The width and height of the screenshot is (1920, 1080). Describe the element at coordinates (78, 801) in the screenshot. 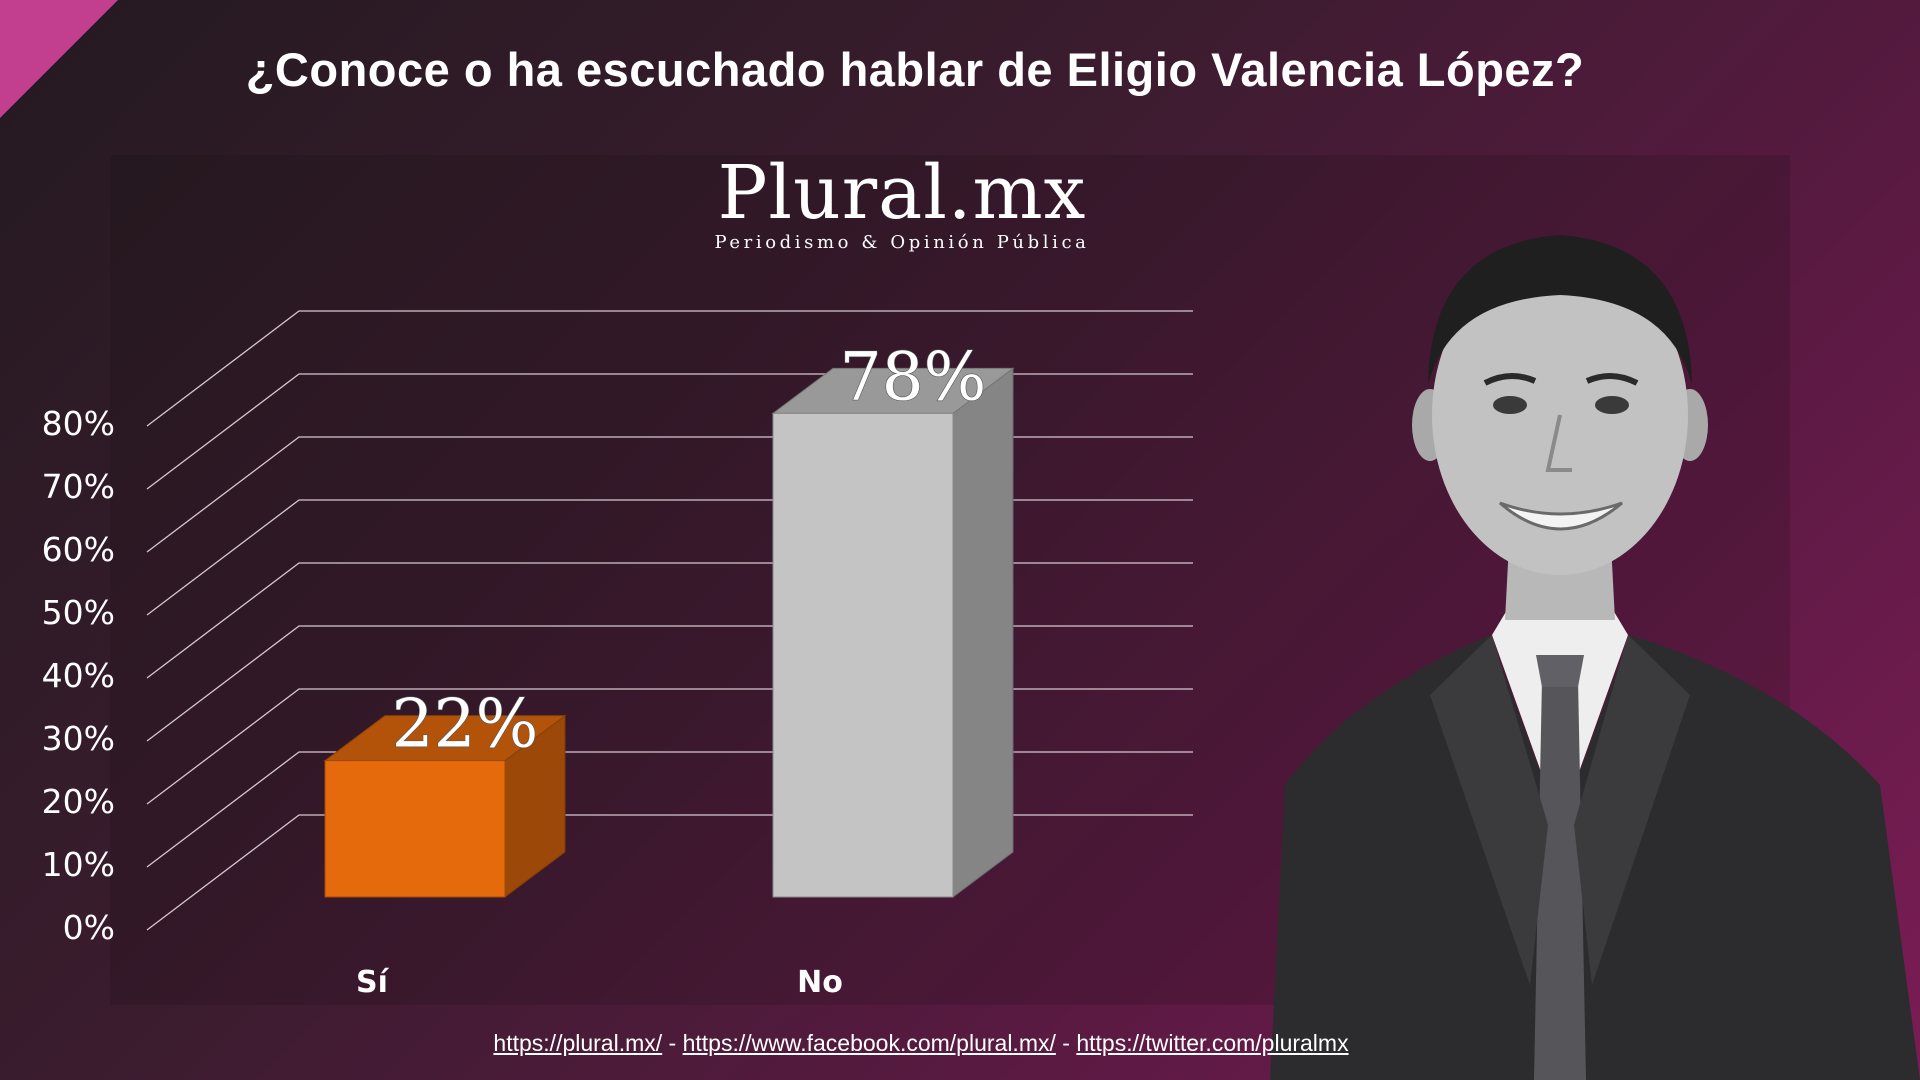

I see `y-tick-label: 20%` at that location.